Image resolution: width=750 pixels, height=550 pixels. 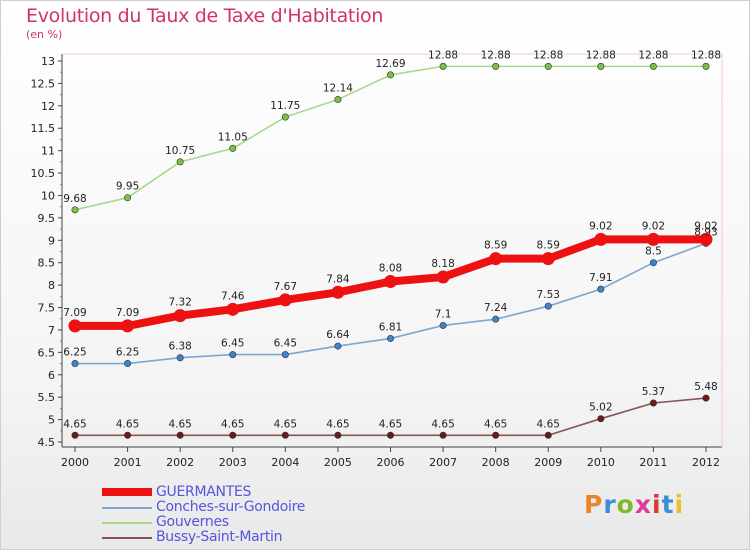 I want to click on x-tick-label: 2004, so click(x=285, y=462).